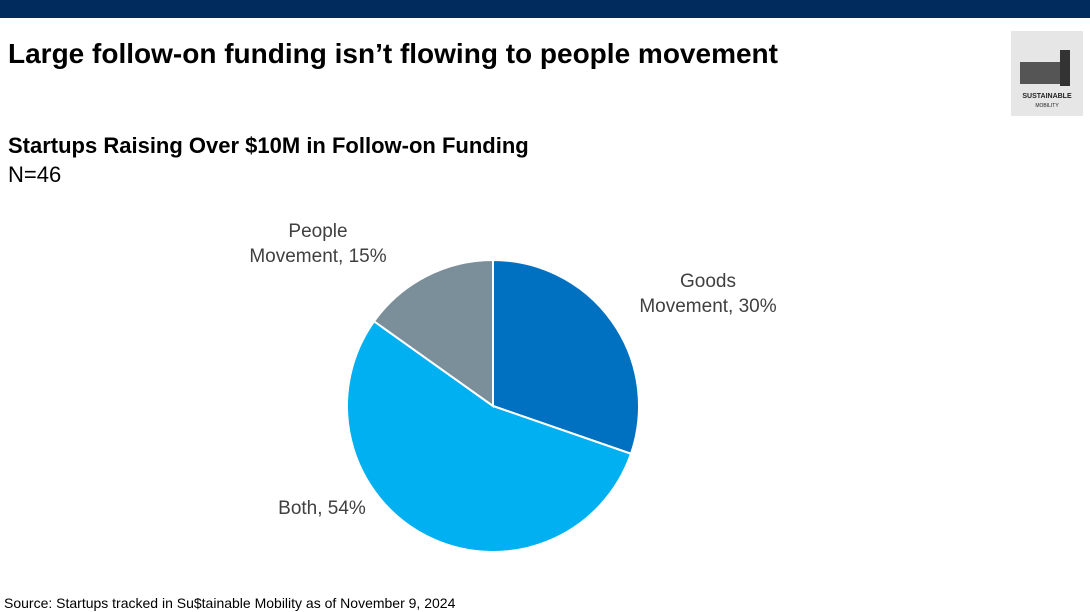 Image resolution: width=1090 pixels, height=612 pixels. Describe the element at coordinates (317, 256) in the screenshot. I see `data-label-line: Movement, 15%` at that location.